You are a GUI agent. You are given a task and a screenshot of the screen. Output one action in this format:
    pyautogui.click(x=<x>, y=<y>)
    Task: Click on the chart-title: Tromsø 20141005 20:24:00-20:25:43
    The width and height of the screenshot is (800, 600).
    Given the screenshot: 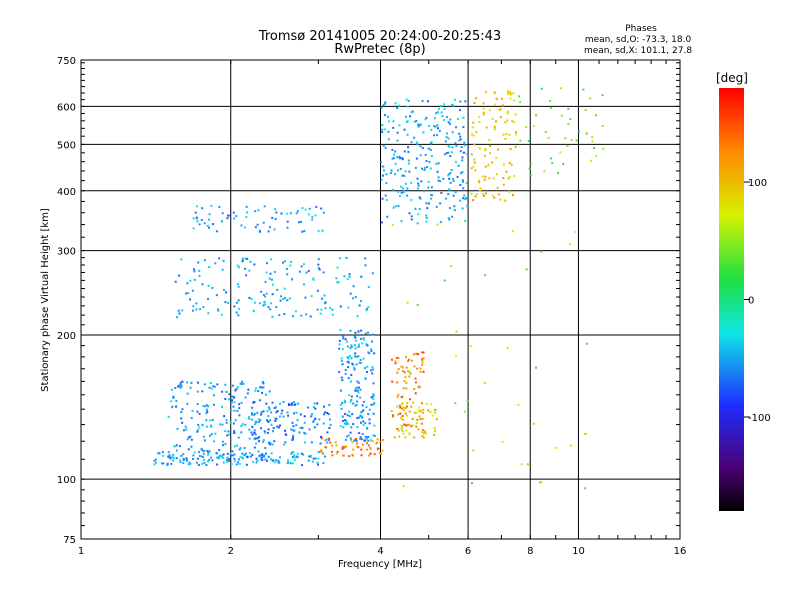 What is the action you would take?
    pyautogui.click(x=379, y=36)
    